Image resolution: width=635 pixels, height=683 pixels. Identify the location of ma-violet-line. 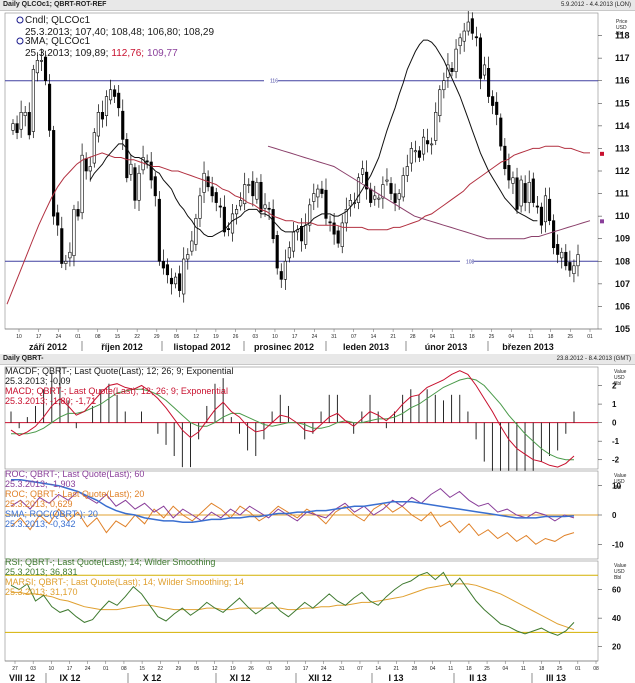
(429, 192).